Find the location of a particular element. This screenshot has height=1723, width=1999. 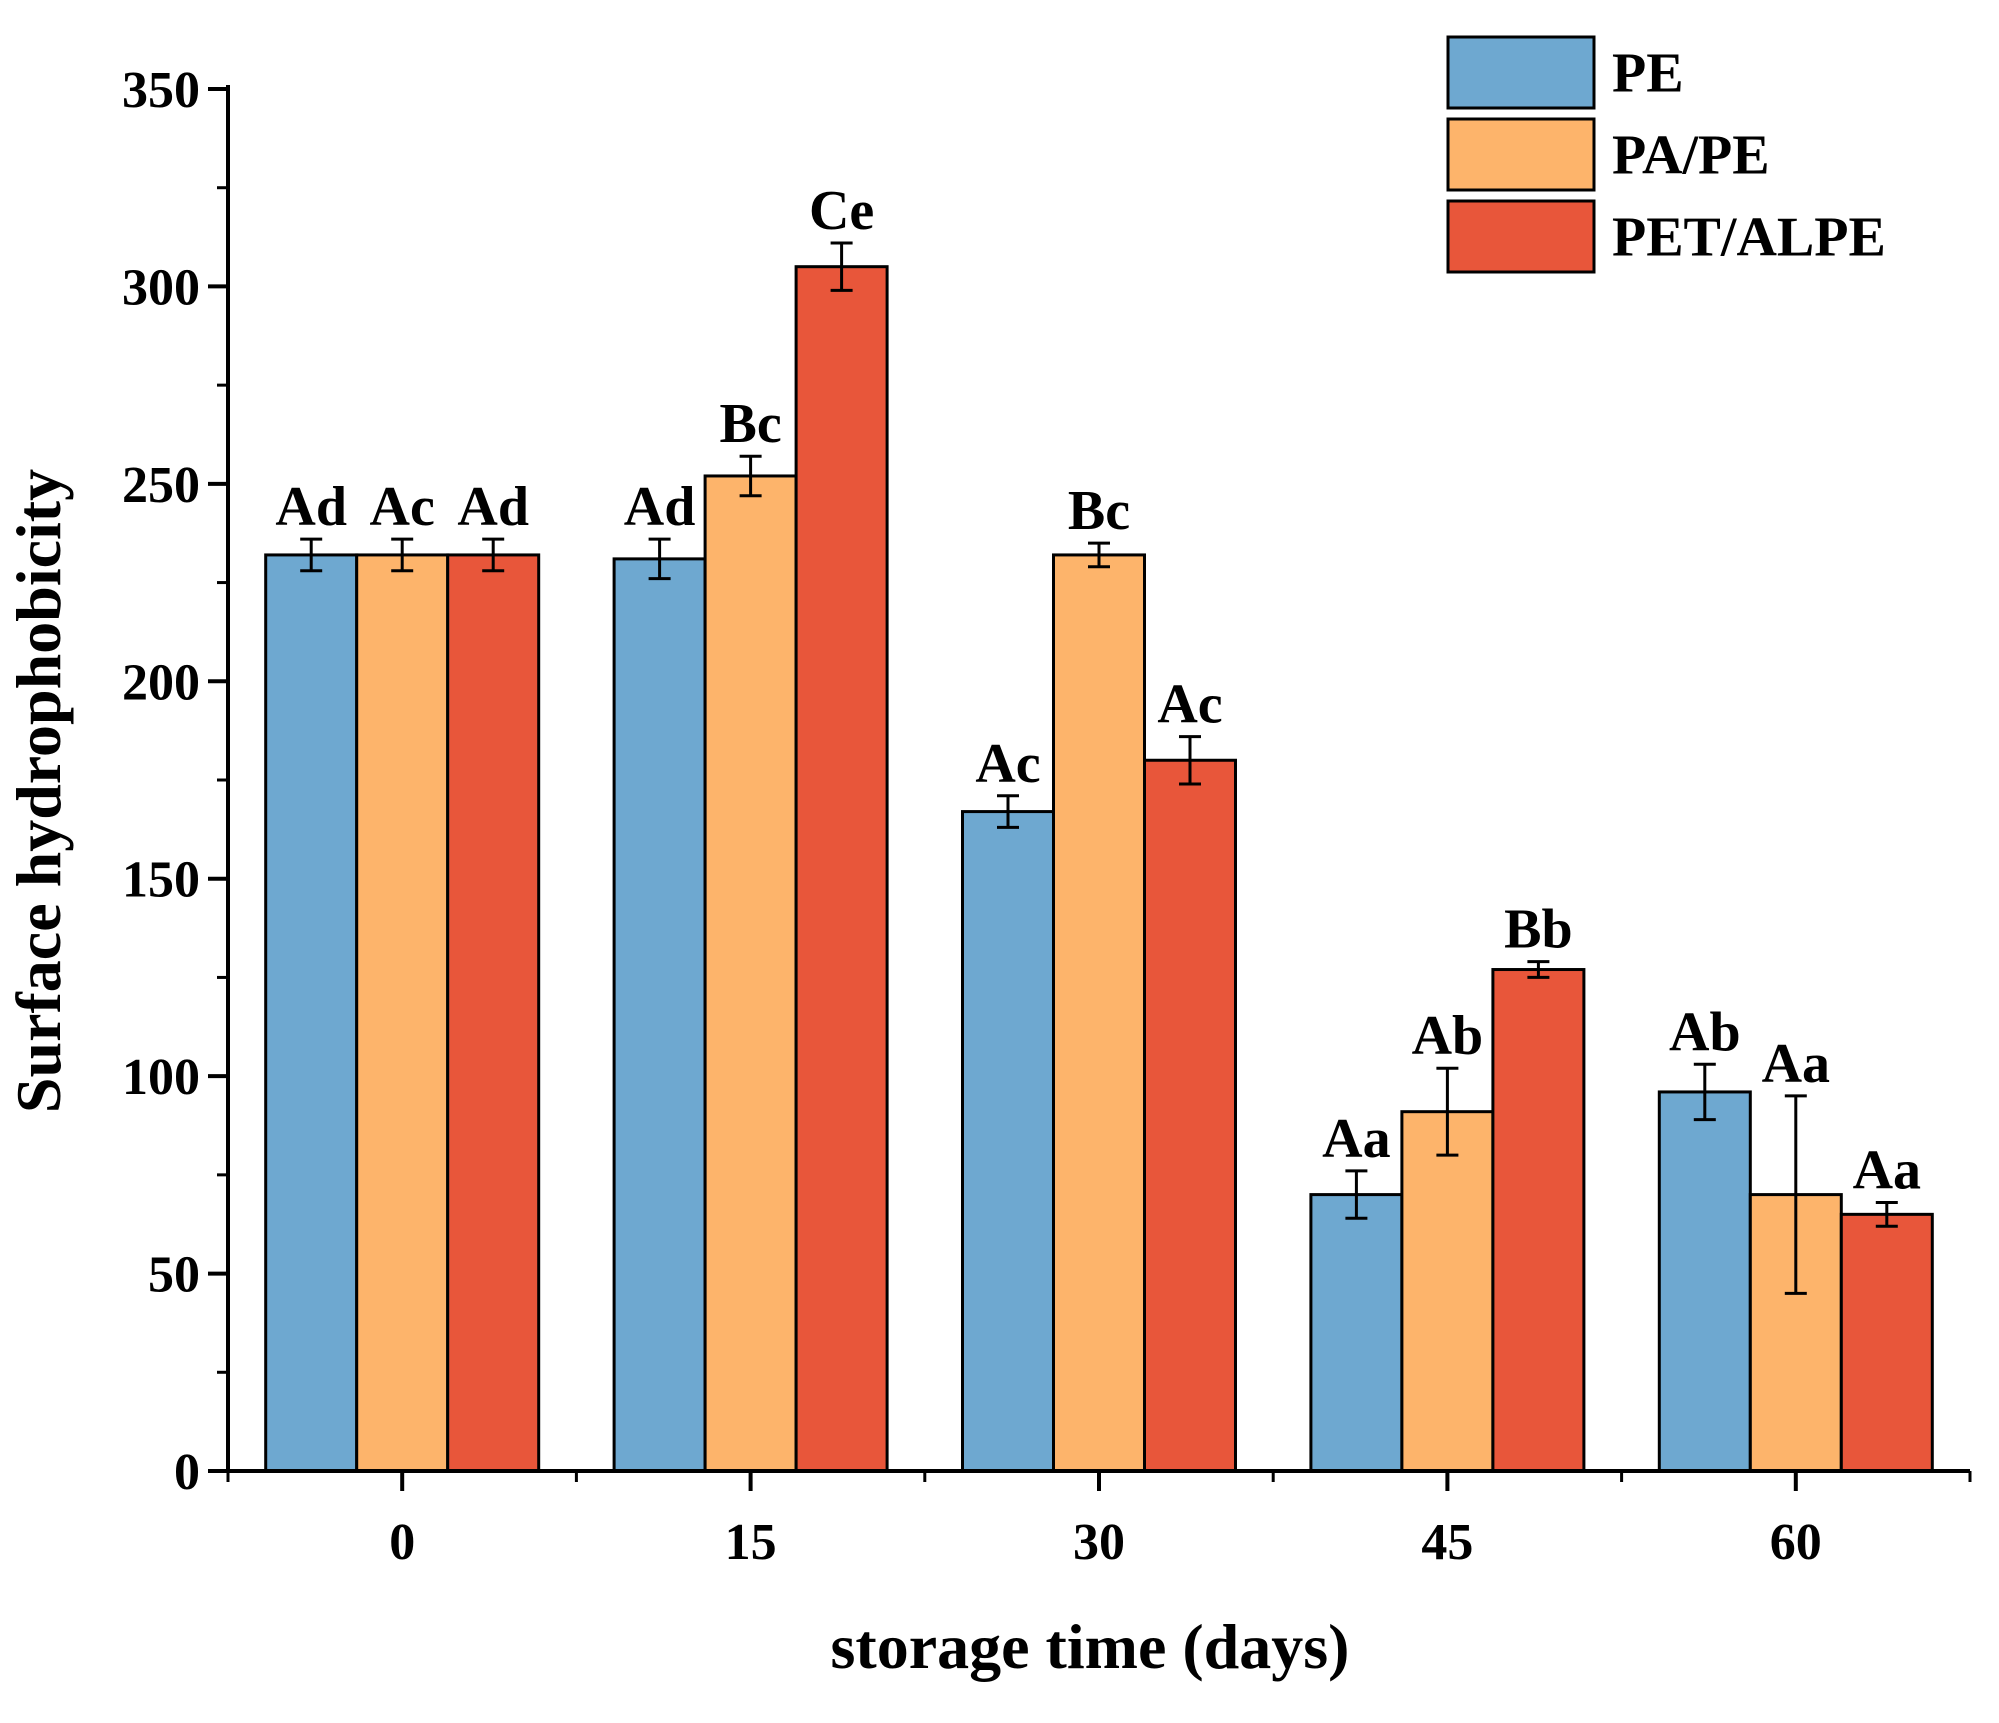

legend: PE PA/PE PET/ALPE is located at coordinates (1666, 154).